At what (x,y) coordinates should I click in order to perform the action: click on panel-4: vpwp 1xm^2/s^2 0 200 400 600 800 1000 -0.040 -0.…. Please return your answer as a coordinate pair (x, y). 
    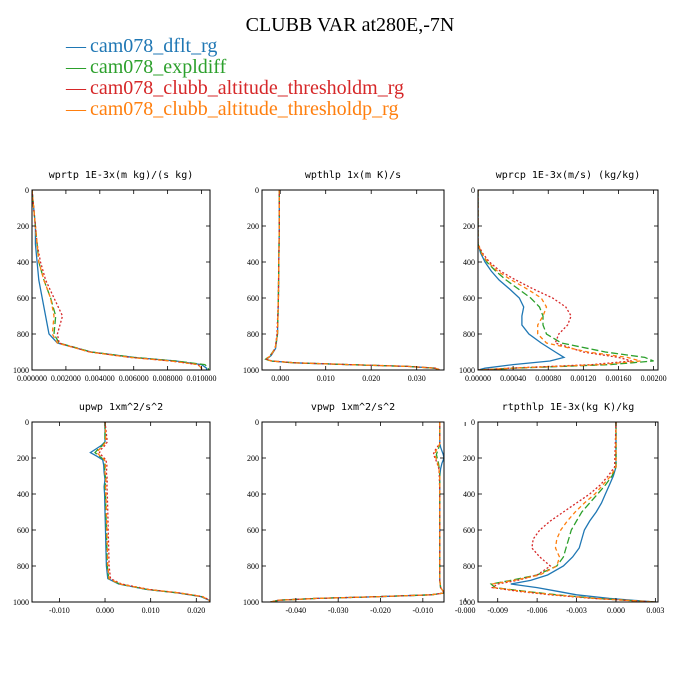
    Looking at the image, I should click on (359, 508).